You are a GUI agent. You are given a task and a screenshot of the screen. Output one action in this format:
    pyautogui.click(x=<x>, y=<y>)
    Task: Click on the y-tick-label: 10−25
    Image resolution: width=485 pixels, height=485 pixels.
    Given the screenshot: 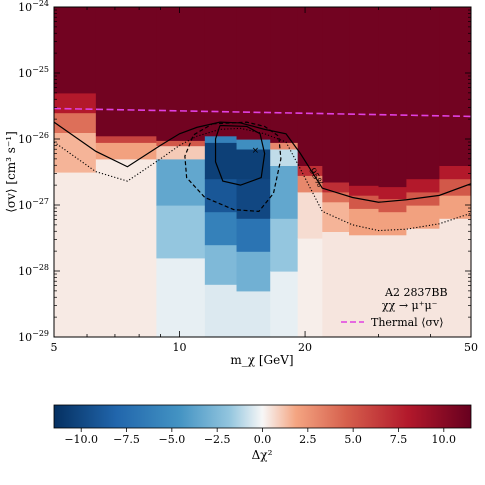 What is the action you would take?
    pyautogui.click(x=33, y=72)
    